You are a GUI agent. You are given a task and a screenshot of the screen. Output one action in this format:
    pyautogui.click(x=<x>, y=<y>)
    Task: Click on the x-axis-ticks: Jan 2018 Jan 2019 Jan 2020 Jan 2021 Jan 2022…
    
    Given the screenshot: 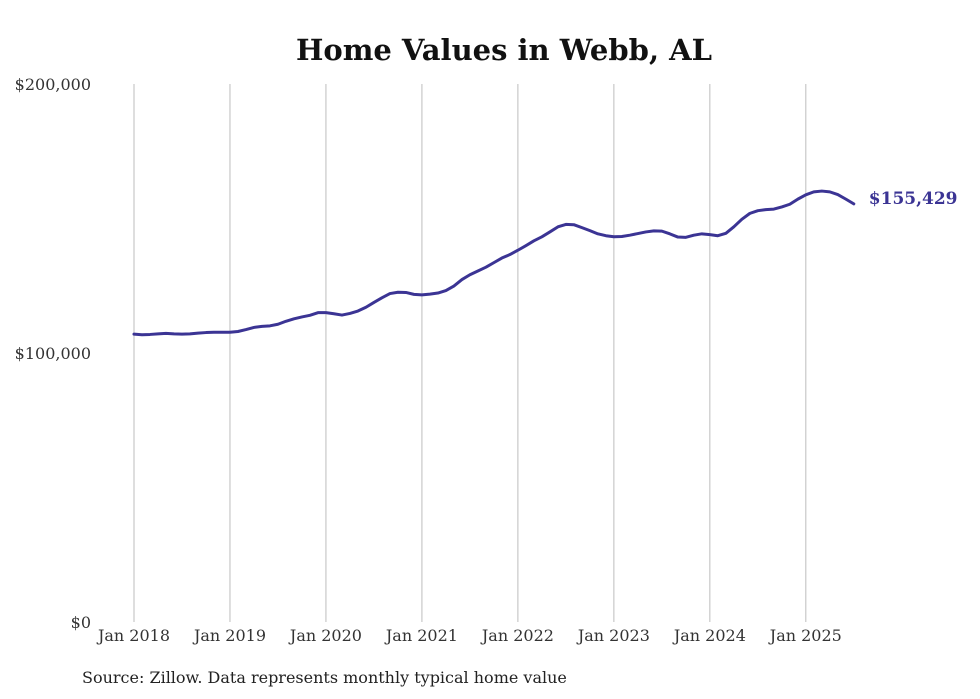 What is the action you would take?
    pyautogui.click(x=469, y=635)
    